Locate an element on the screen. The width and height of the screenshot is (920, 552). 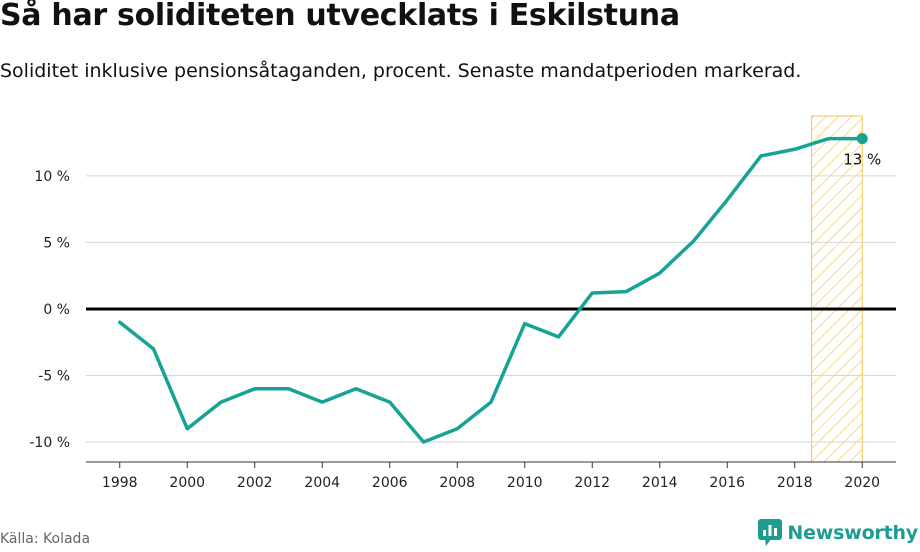
y-tick-label: -10 % is located at coordinates (49, 443).